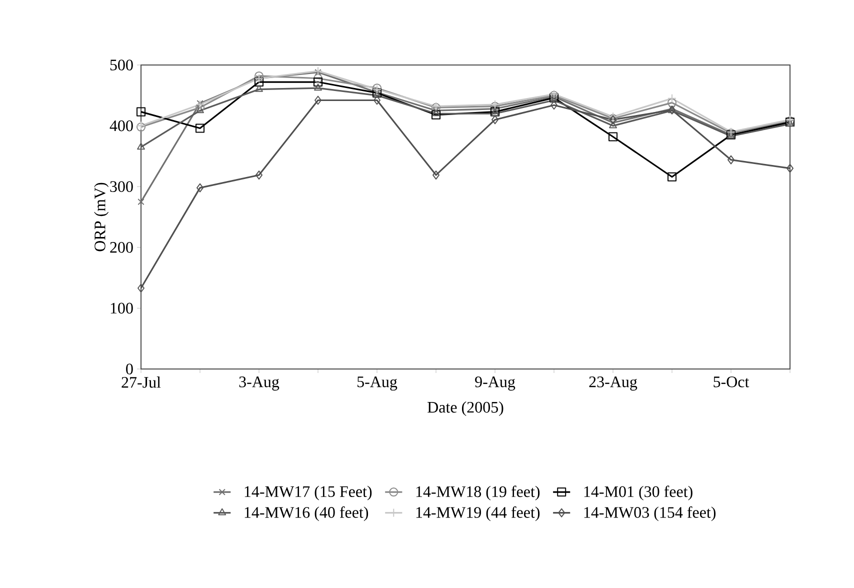 The image size is (854, 588). I want to click on x-tick-label: 5-Oct, so click(732, 382).